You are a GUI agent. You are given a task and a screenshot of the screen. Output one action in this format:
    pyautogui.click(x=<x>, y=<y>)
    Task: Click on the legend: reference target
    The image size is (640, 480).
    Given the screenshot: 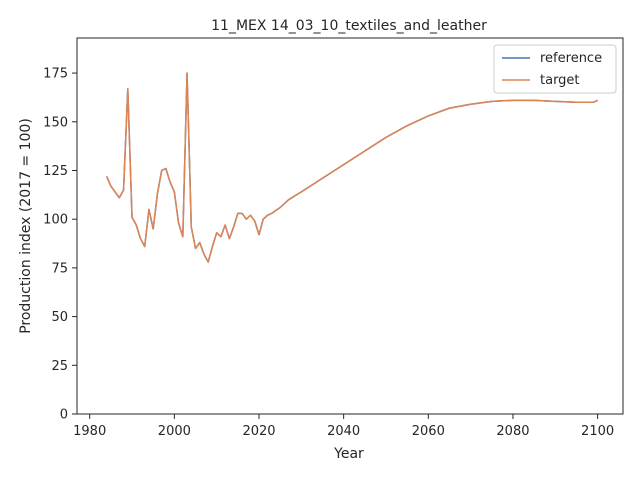 What is the action you would take?
    pyautogui.click(x=555, y=69)
    